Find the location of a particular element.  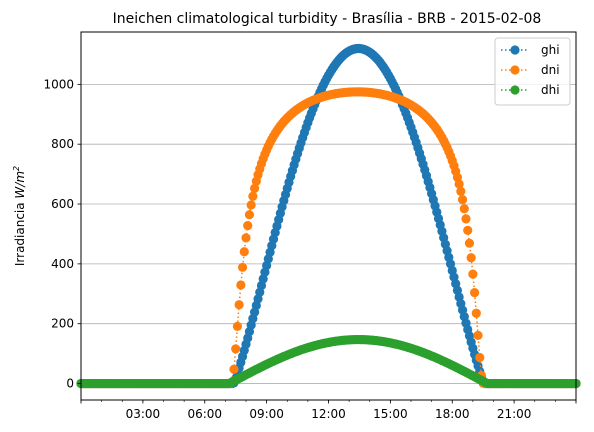

y-tick-label: 600 is located at coordinates (62, 204).